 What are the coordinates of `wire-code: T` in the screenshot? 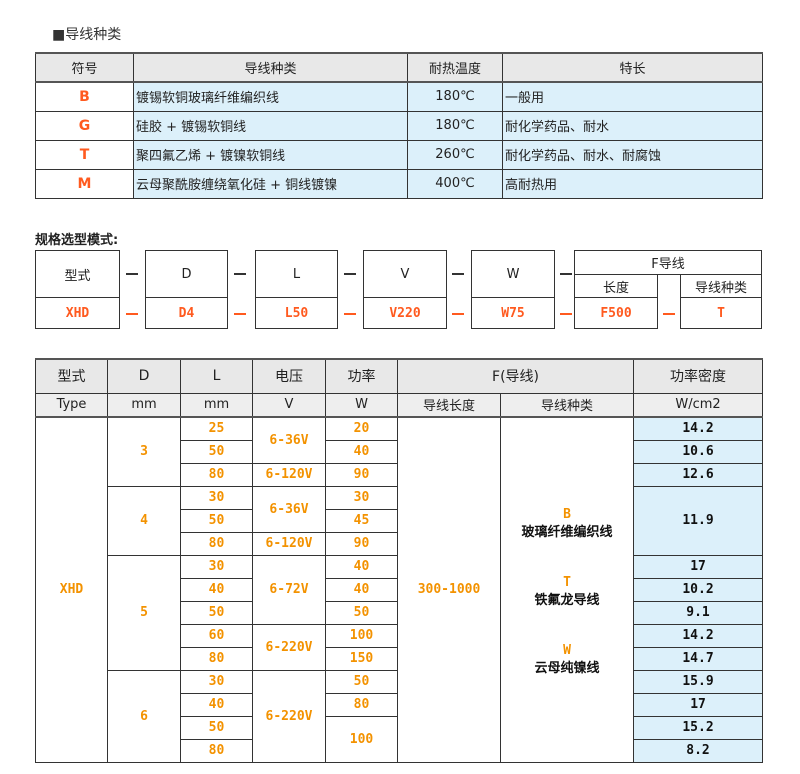 It's located at (567, 582).